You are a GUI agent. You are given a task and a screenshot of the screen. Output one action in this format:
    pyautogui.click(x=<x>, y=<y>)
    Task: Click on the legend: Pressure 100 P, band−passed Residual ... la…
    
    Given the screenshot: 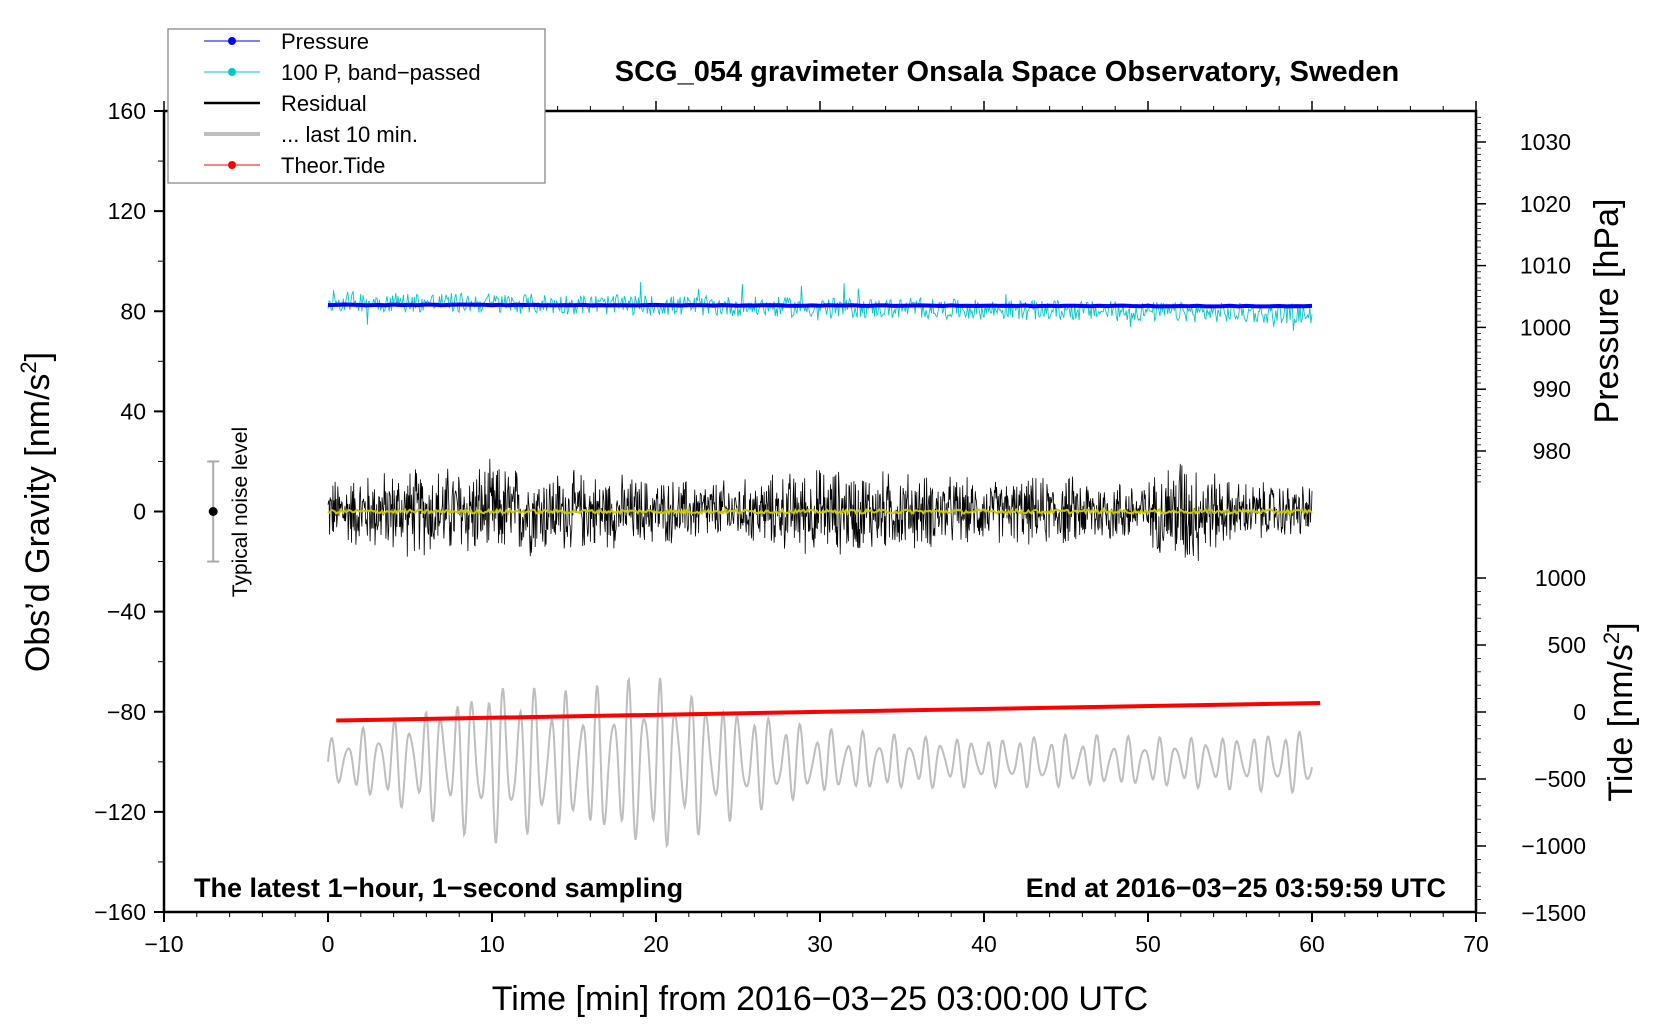 What is the action you would take?
    pyautogui.click(x=356, y=106)
    